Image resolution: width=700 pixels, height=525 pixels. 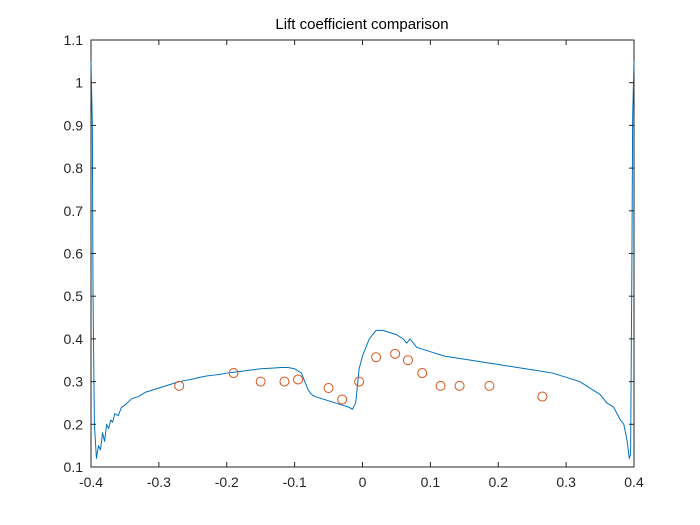 What do you see at coordinates (91, 482) in the screenshot?
I see `x-tick-label: -0.4` at bounding box center [91, 482].